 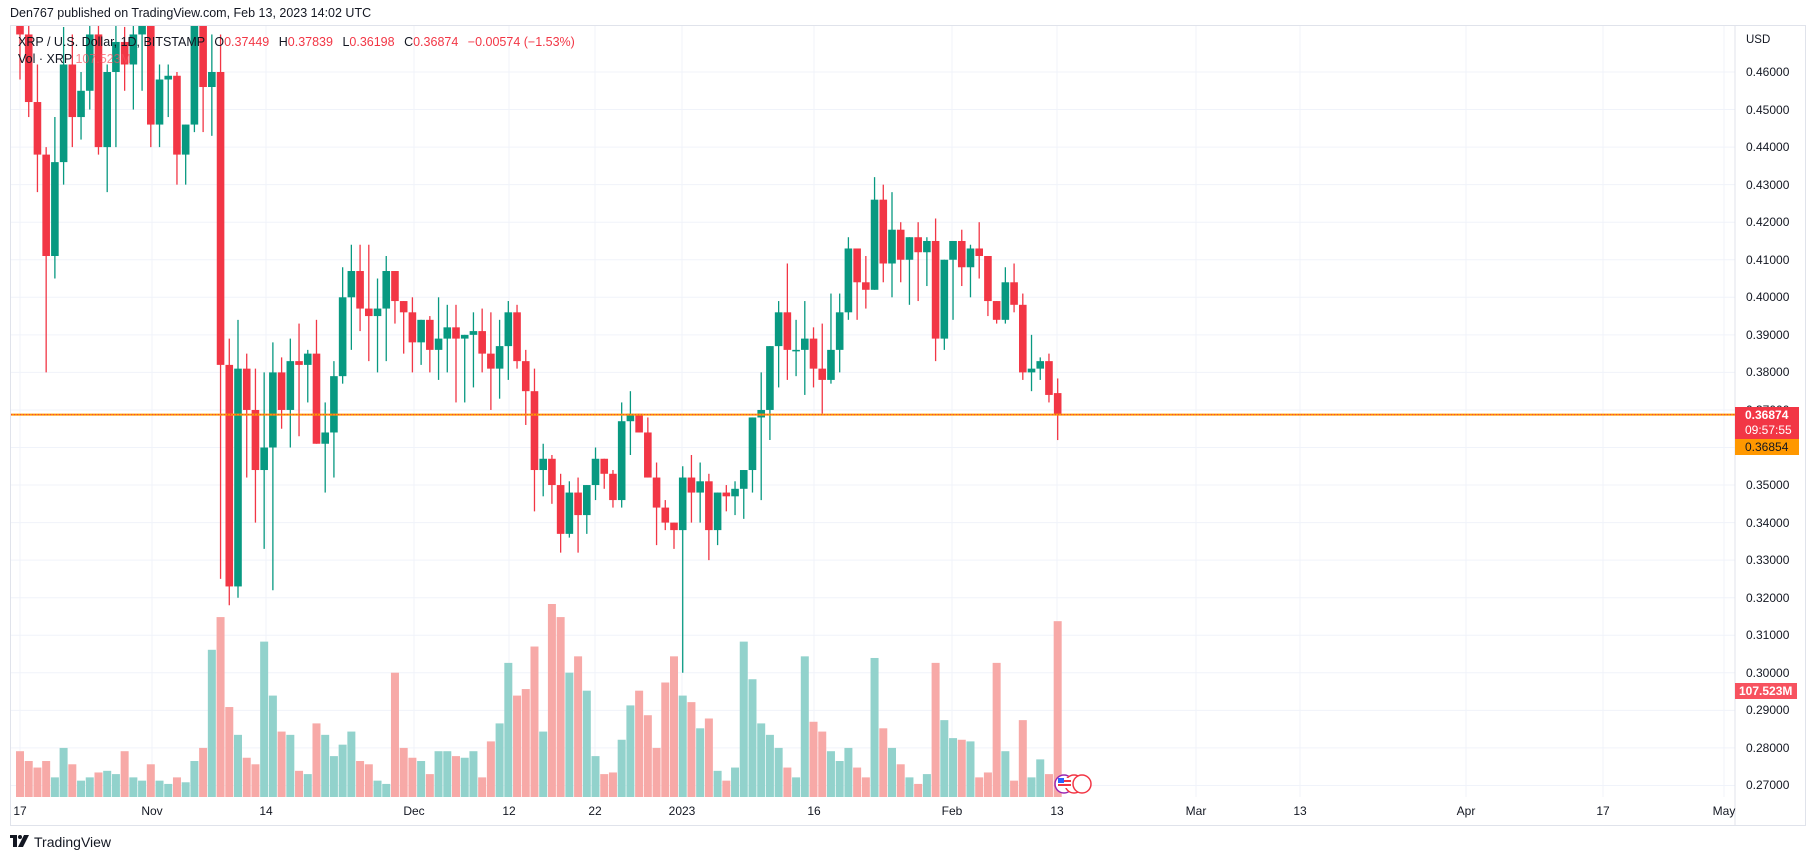 What do you see at coordinates (266, 811) in the screenshot?
I see `time-tick-label: 14` at bounding box center [266, 811].